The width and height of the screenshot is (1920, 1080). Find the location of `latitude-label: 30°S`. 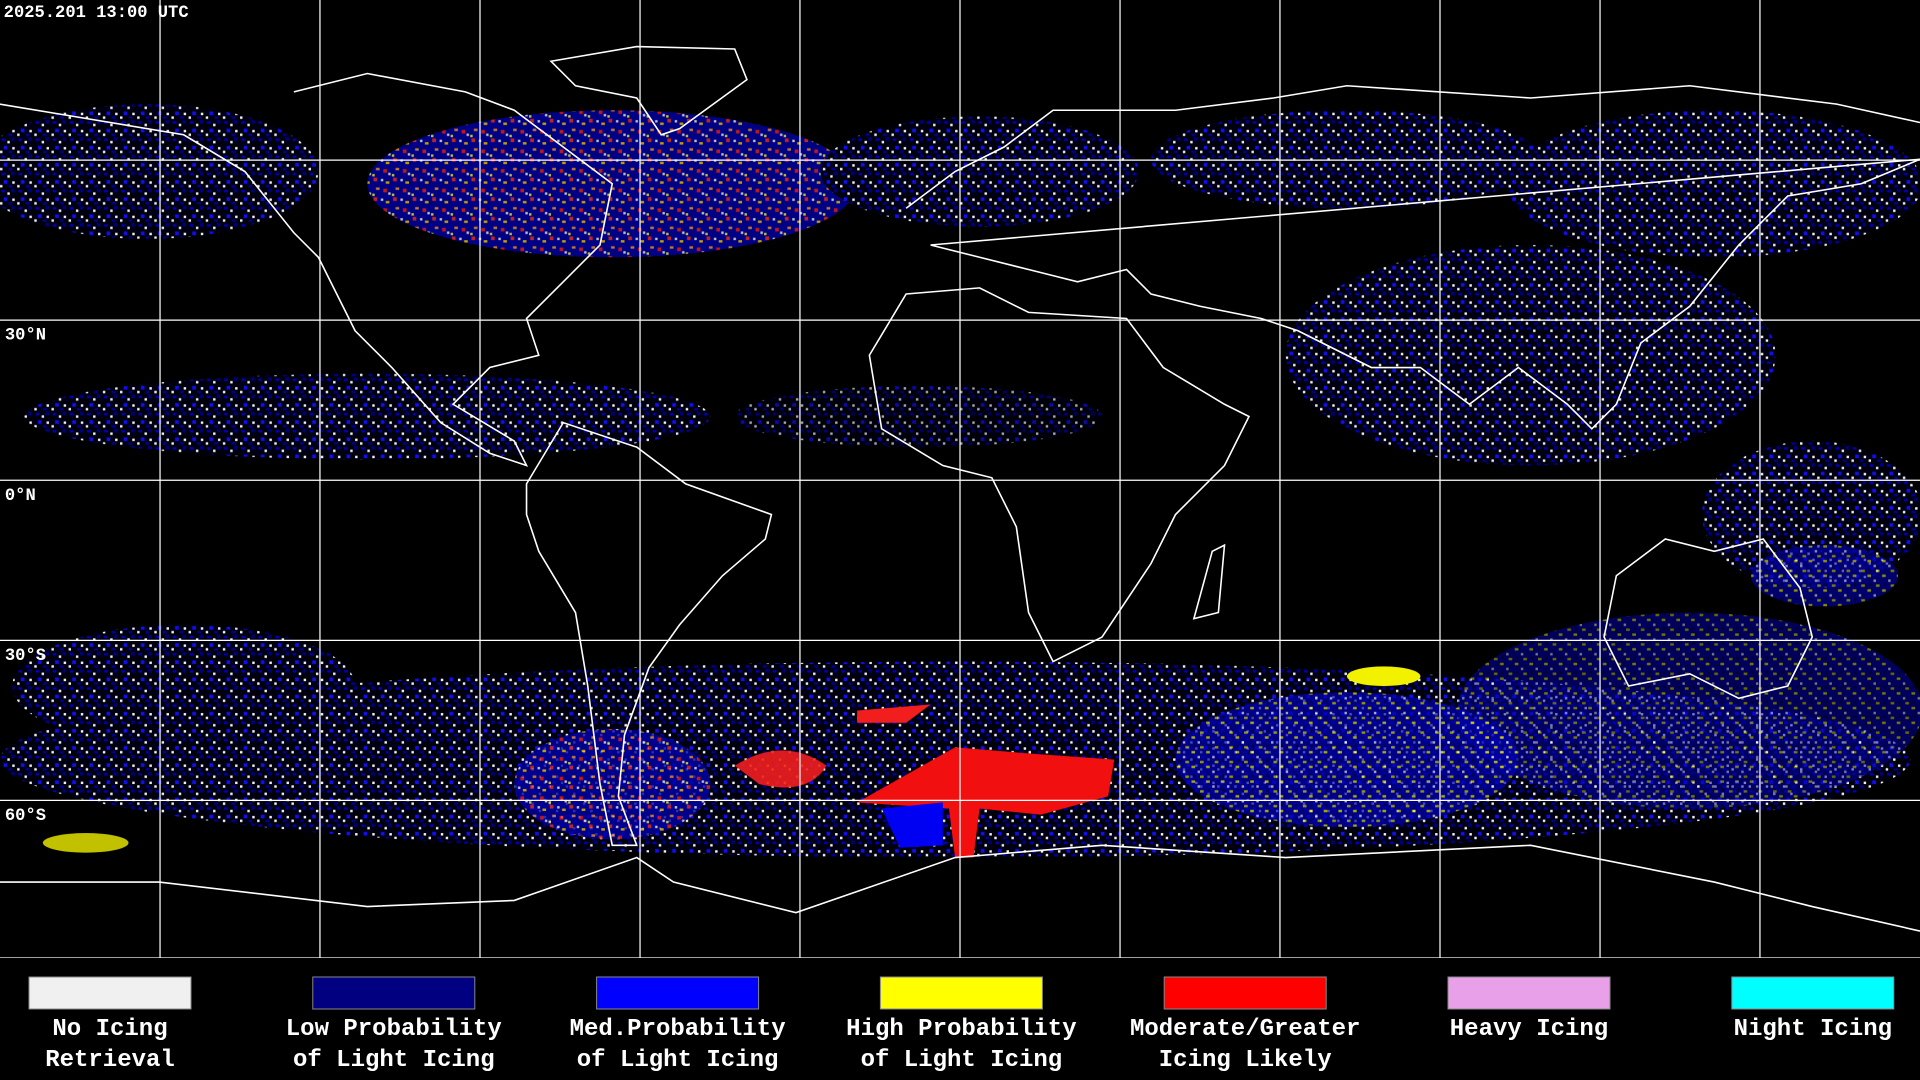

latitude-label: 30°S is located at coordinates (25, 656).